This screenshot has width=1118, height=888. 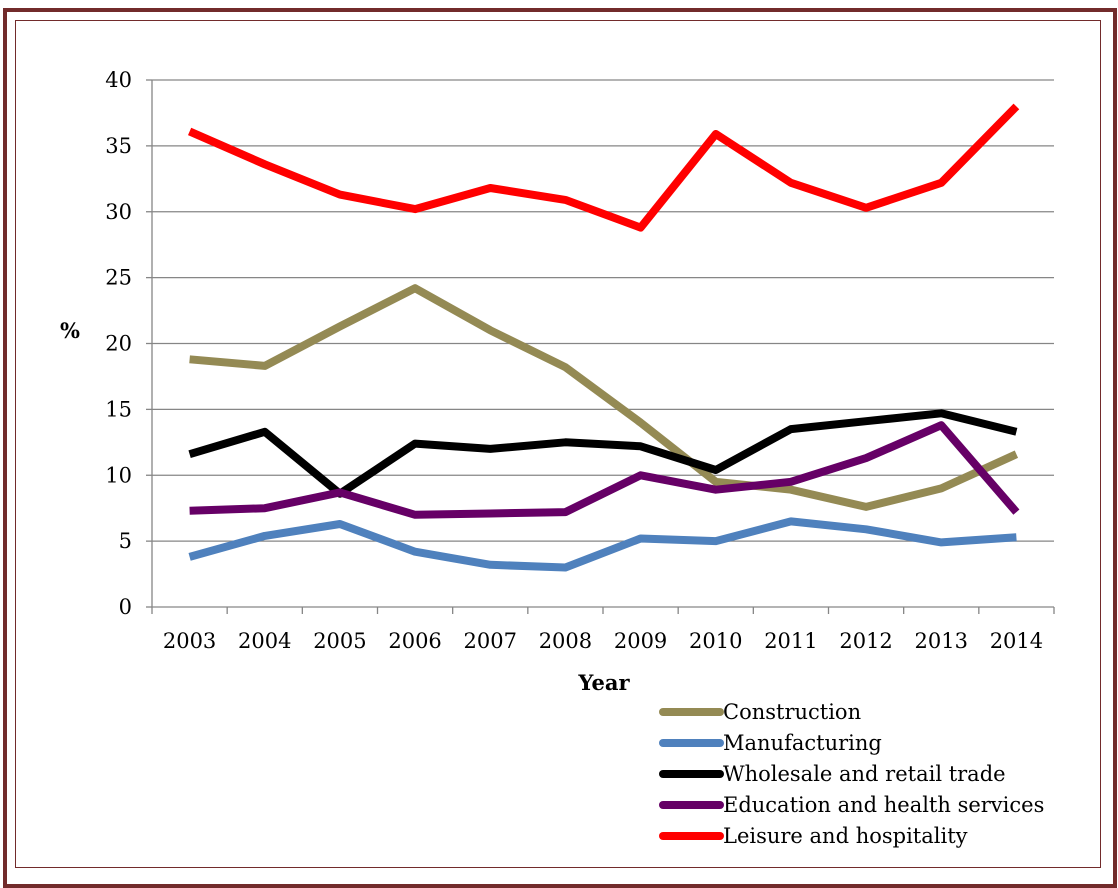 What do you see at coordinates (189, 641) in the screenshot?
I see `x-tick-label: 2003` at bounding box center [189, 641].